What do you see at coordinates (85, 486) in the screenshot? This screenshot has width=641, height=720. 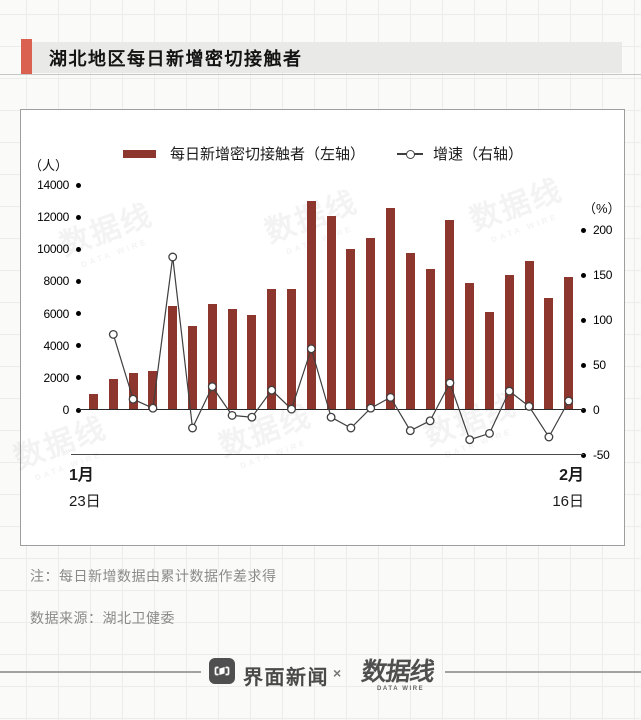 I see `x-axis-start-label: 1月 23日` at bounding box center [85, 486].